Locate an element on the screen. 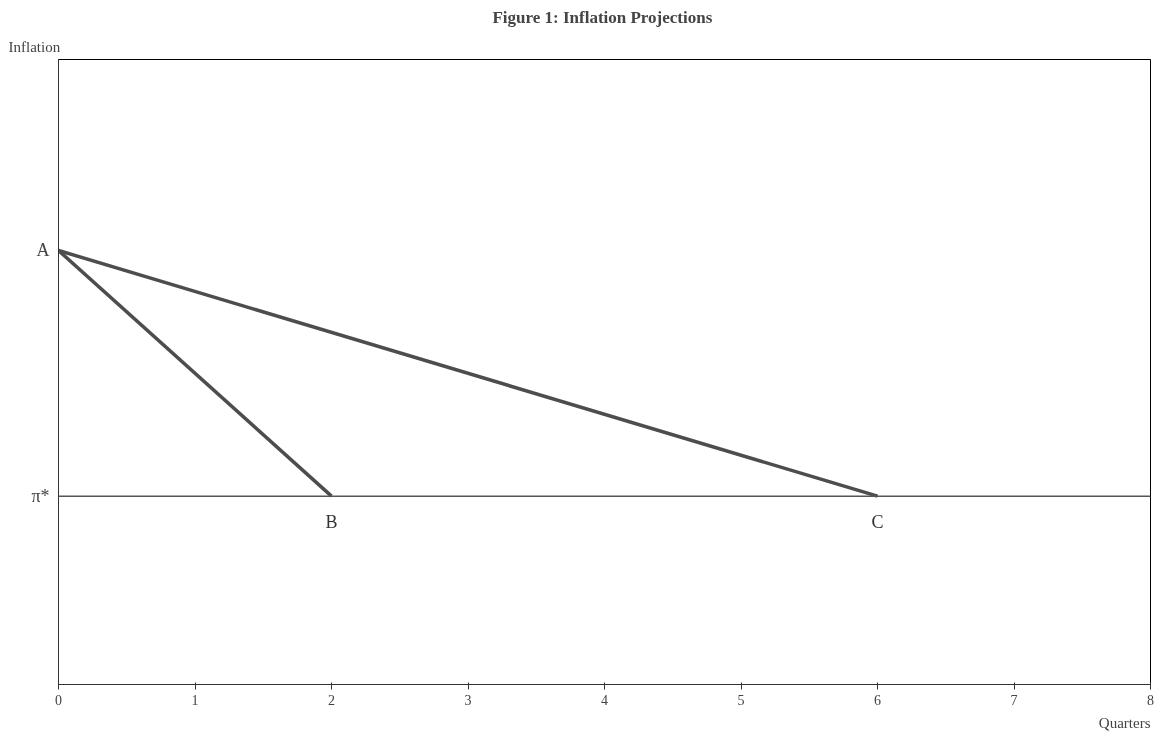  x-tick-label: 5 is located at coordinates (741, 700).